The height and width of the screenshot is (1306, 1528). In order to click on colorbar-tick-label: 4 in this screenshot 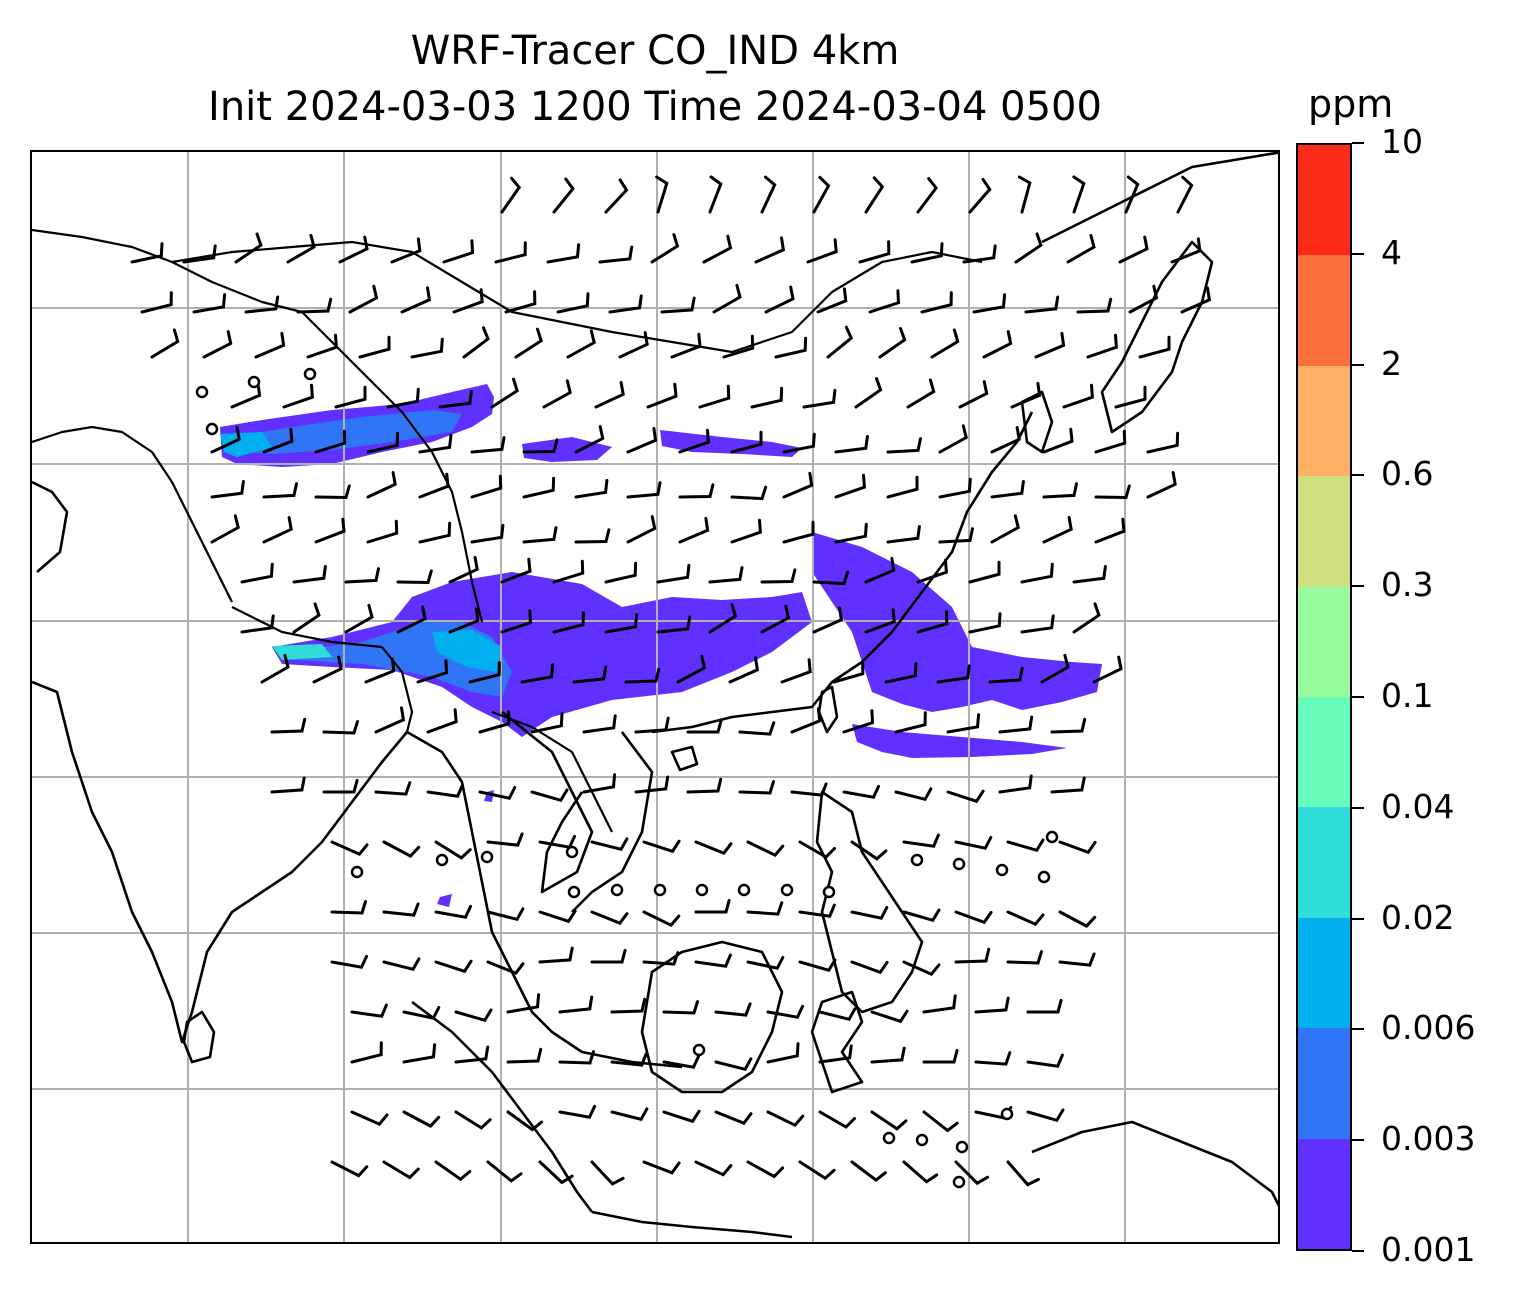, I will do `click(1391, 252)`.